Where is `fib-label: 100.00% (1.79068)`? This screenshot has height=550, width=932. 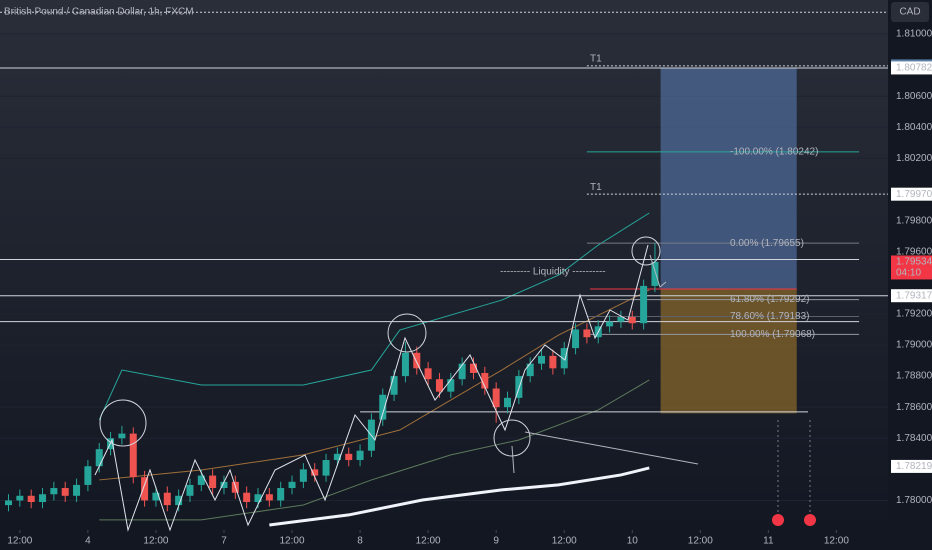
fib-label: 100.00% (1.79068) is located at coordinates (772, 334).